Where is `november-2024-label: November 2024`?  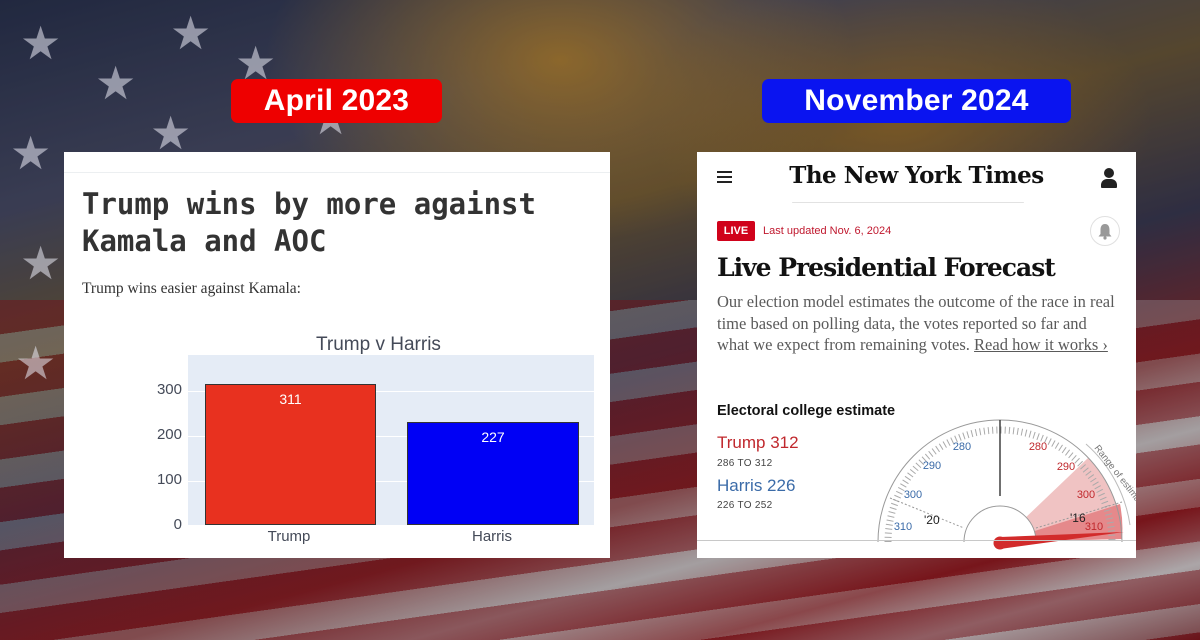 november-2024-label: November 2024 is located at coordinates (916, 101).